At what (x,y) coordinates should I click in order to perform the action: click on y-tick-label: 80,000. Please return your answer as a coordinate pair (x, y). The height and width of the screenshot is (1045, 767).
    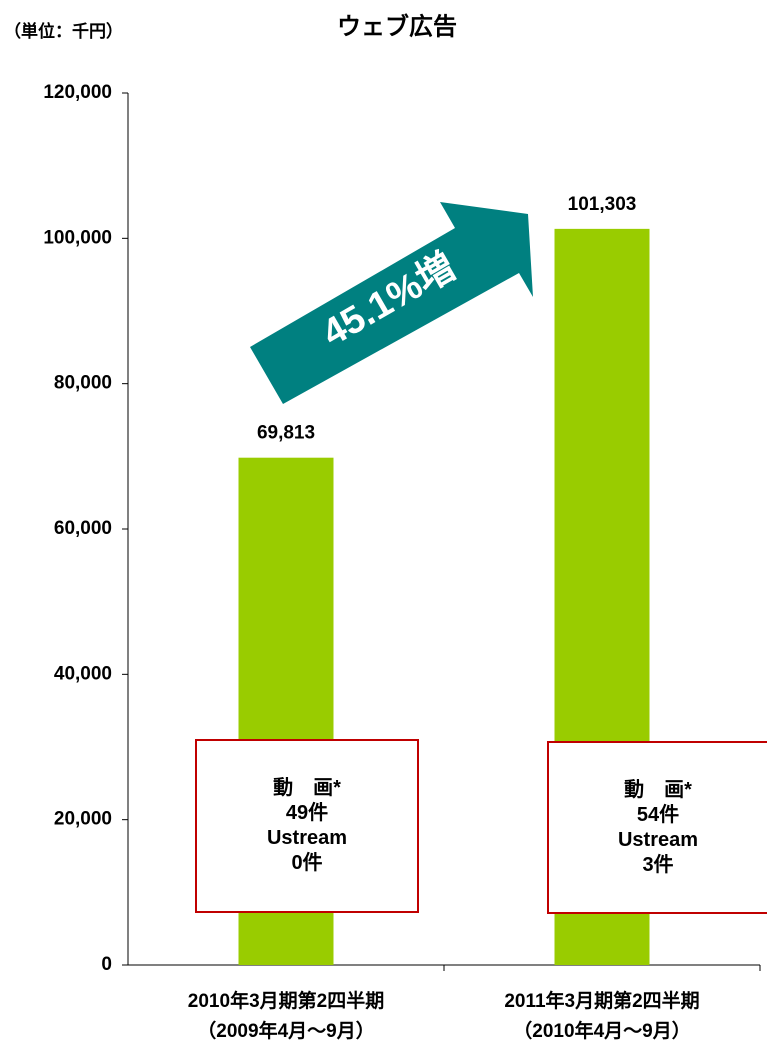
    Looking at the image, I should click on (83, 383).